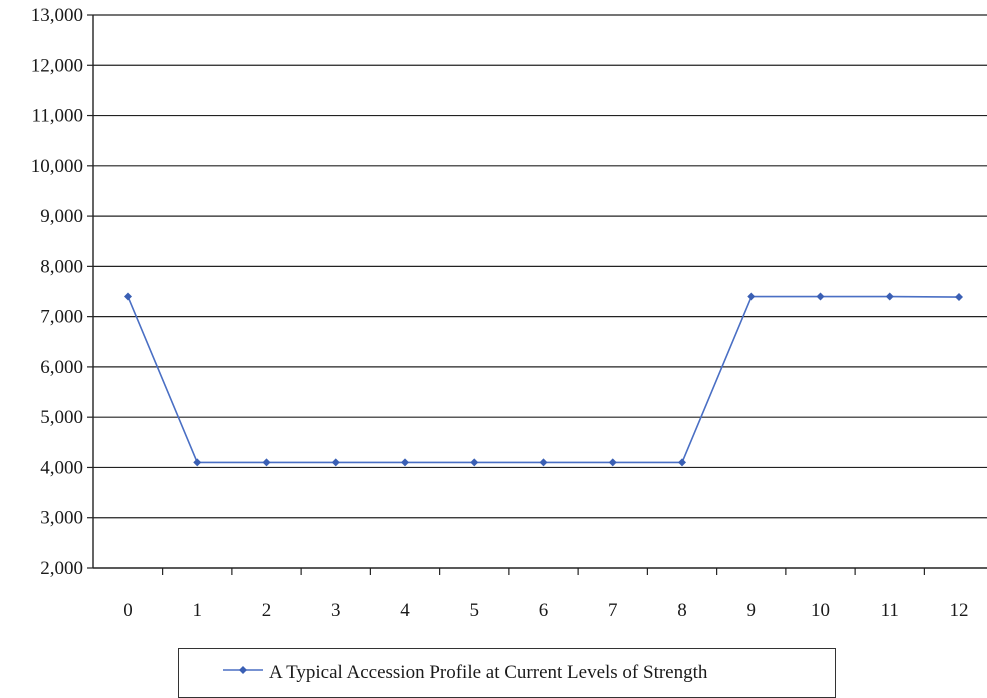 This screenshot has height=698, width=987. Describe the element at coordinates (57, 15) in the screenshot. I see `y-tick-label: 13,000` at that location.